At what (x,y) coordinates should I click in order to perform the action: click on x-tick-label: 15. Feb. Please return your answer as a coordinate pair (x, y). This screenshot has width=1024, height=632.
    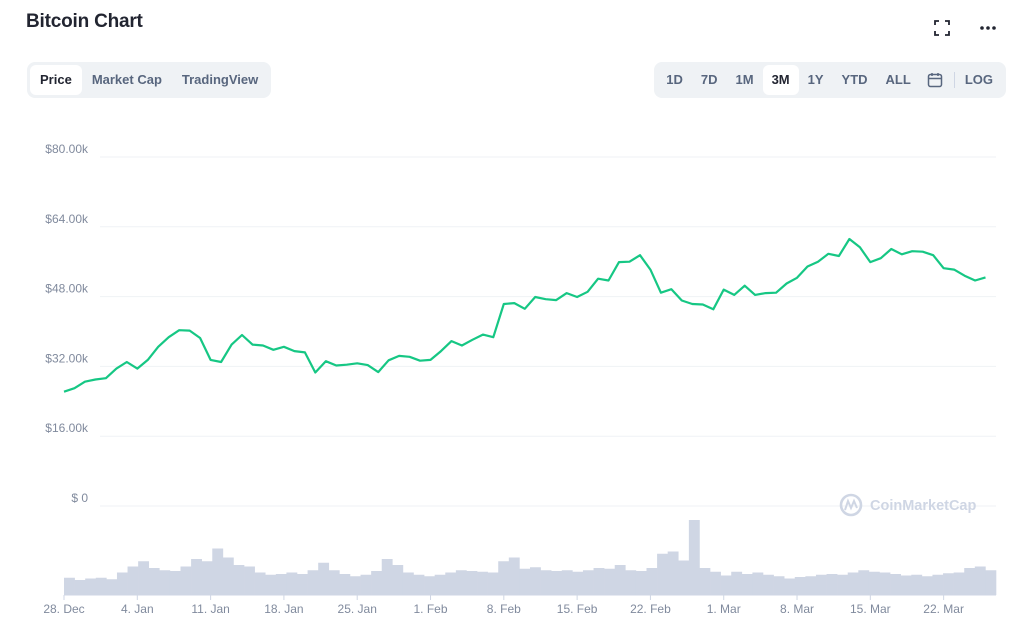
    Looking at the image, I should click on (577, 609).